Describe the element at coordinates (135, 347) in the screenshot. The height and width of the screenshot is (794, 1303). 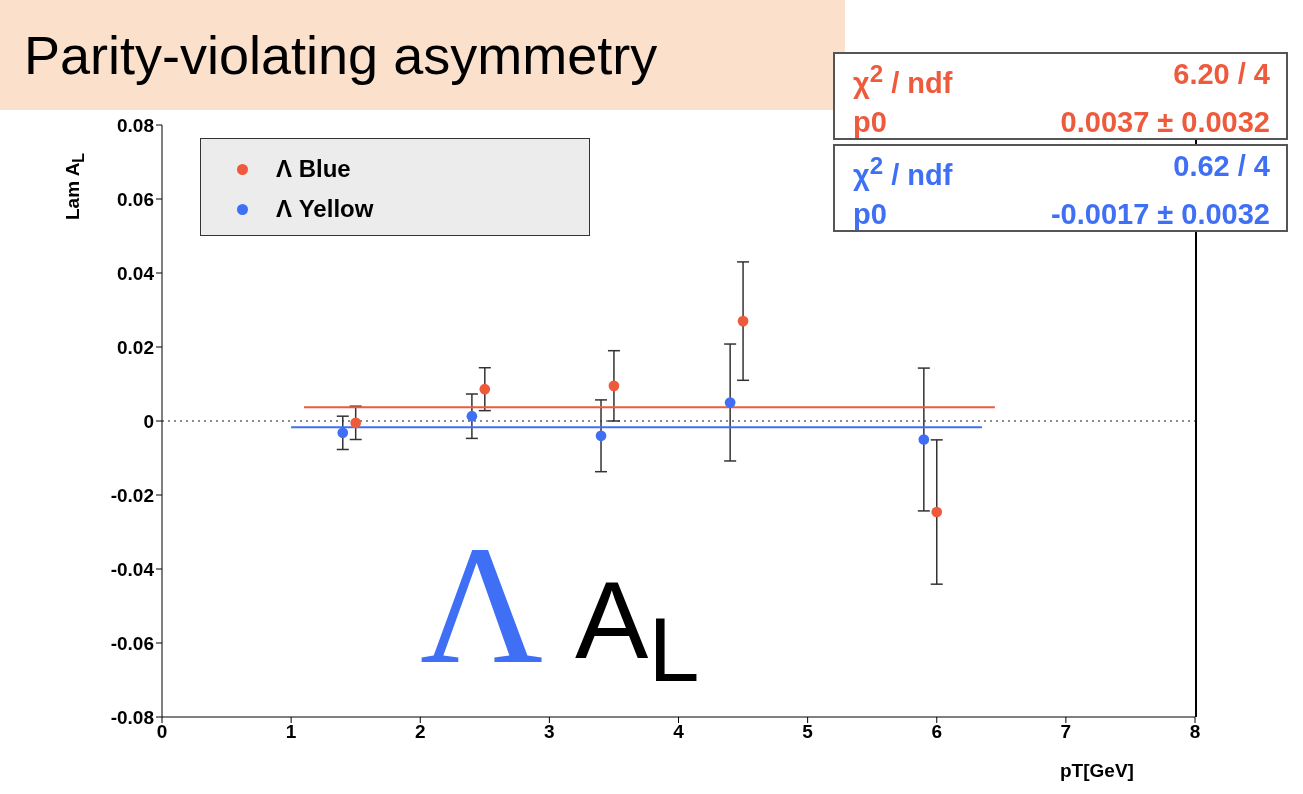
I see `y-tick-label: 0.02` at that location.